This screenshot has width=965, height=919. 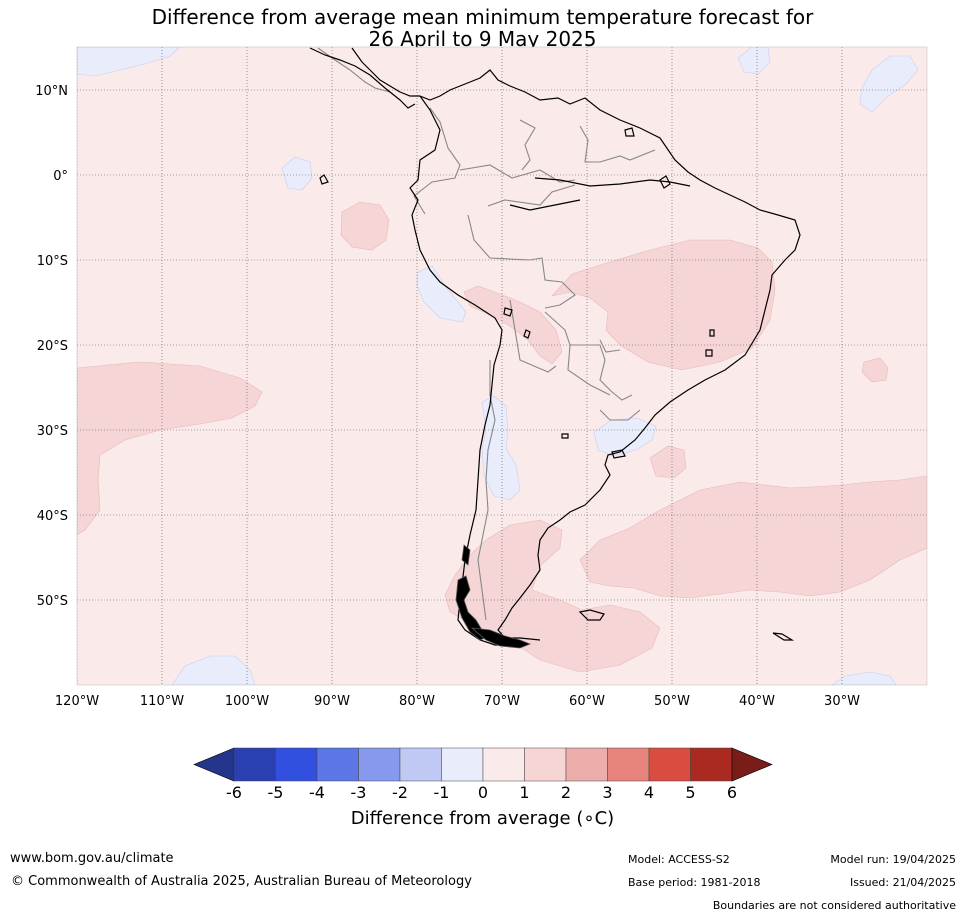 I want to click on lon-label-70w: 70°W, so click(x=502, y=701).